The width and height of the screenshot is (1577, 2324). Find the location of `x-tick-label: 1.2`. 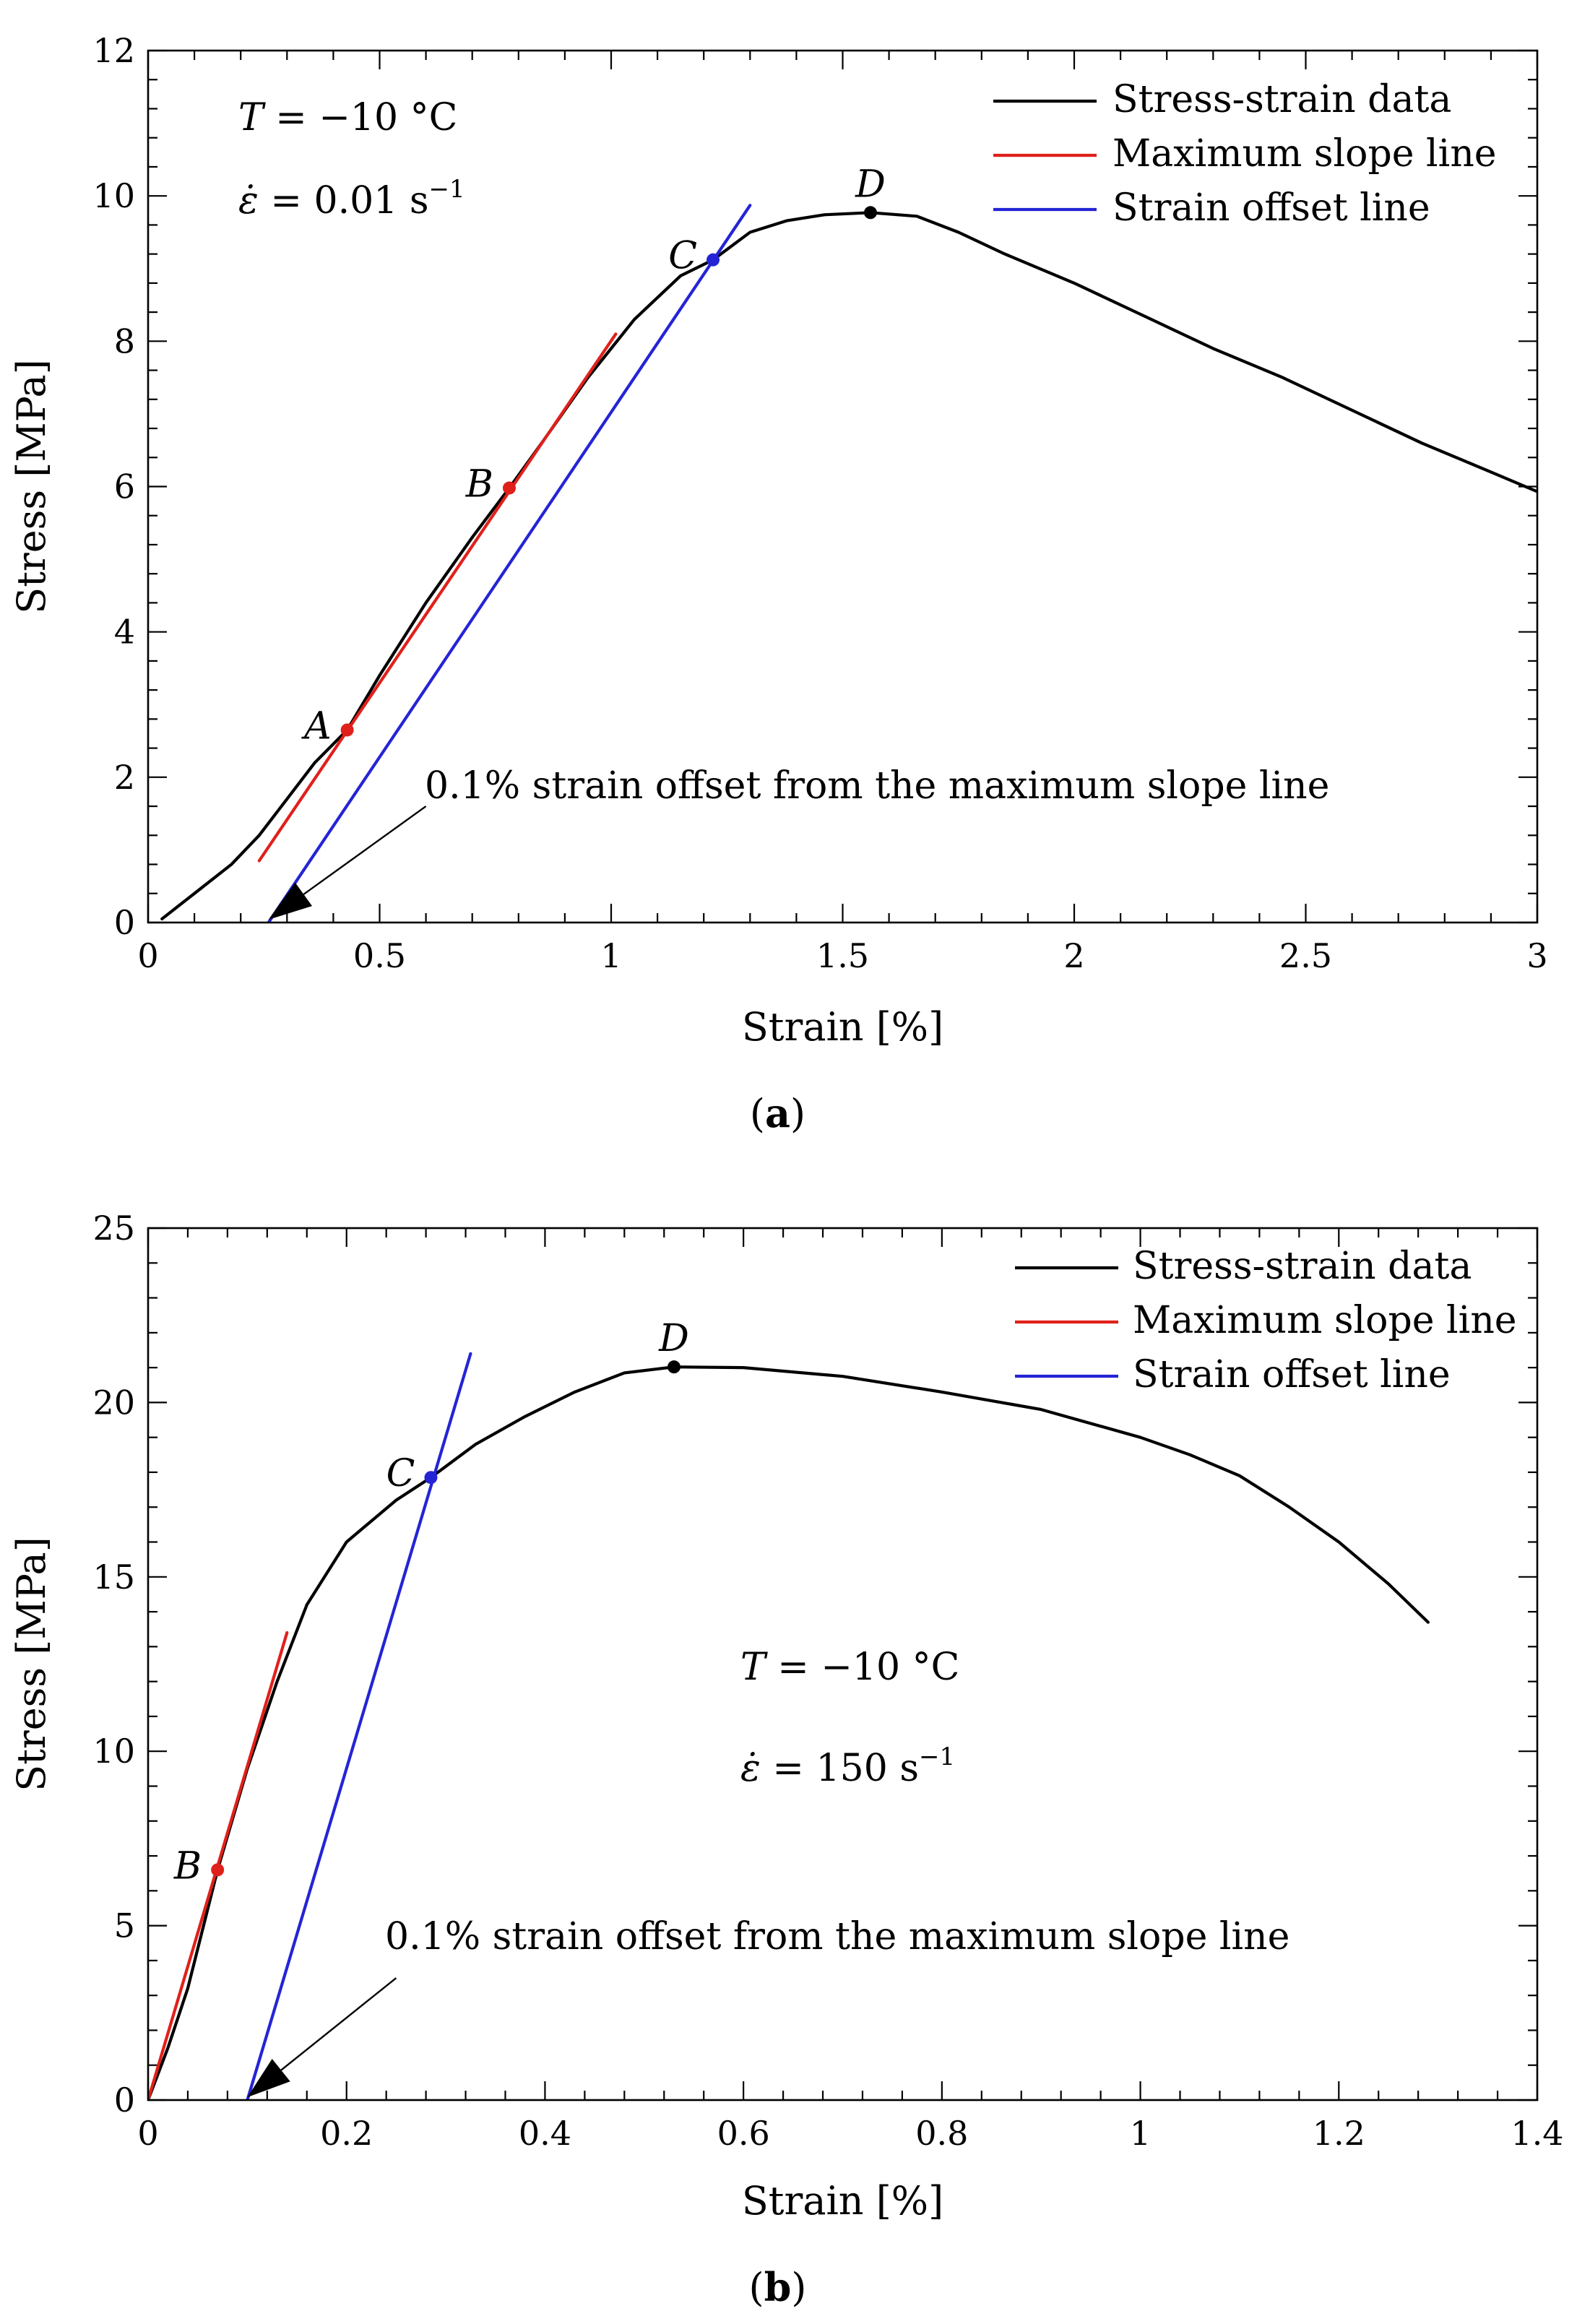

x-tick-label: 1.2 is located at coordinates (1339, 2133).